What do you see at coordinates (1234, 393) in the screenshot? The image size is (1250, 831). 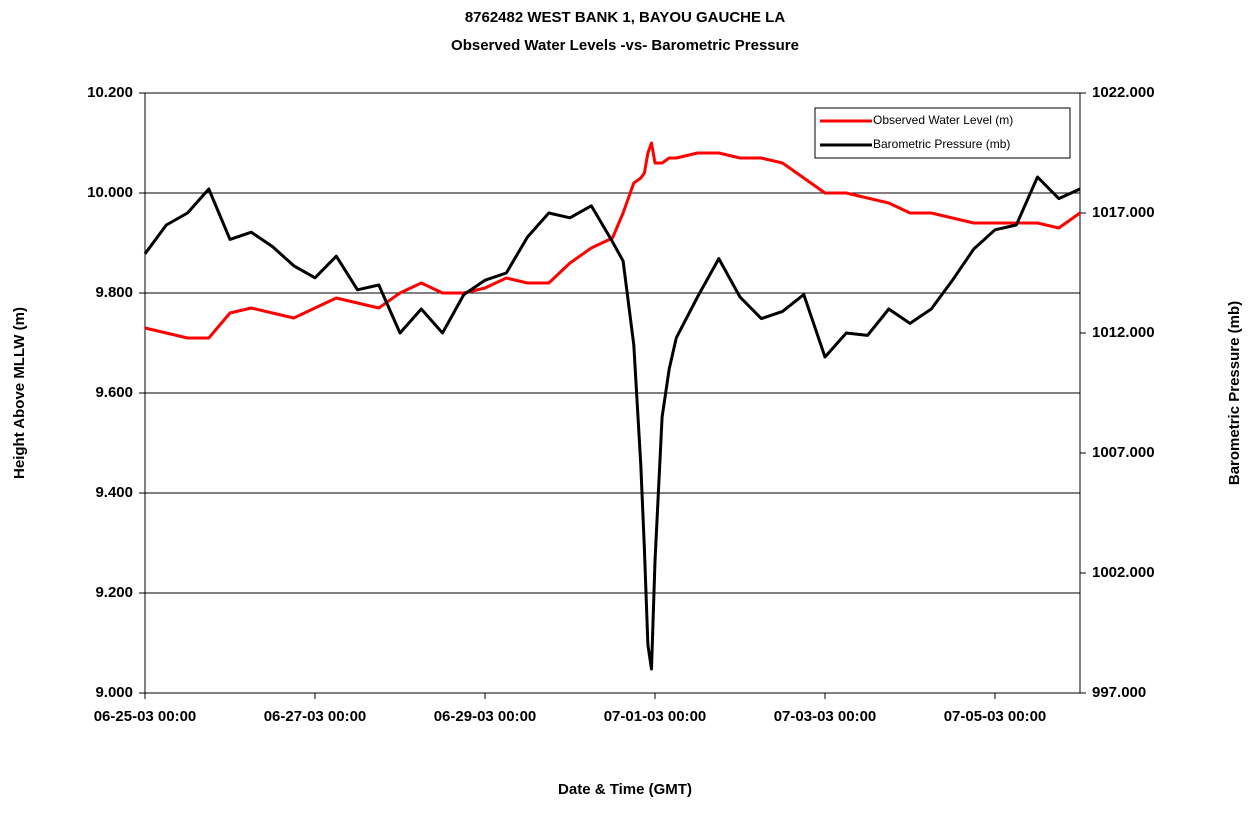 I see `y2-axis-label: Barometric Pressure (mb)` at bounding box center [1234, 393].